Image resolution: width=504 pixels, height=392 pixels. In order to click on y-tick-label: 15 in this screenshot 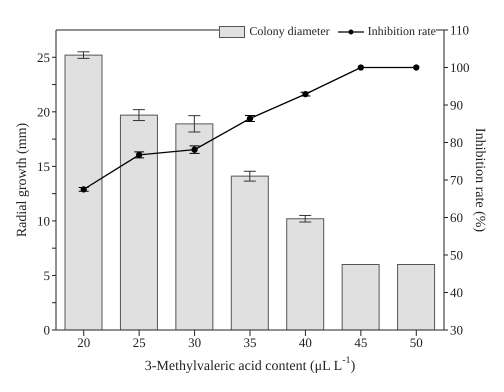, I will do `click(43, 166)`.